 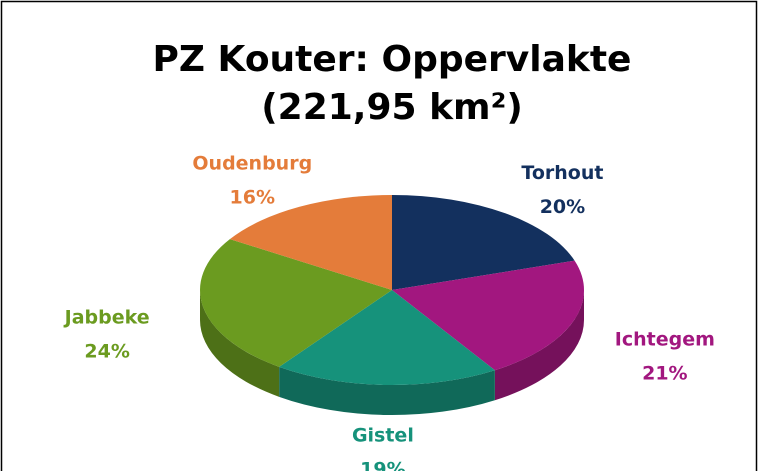 I want to click on slice-label: Ichtegem, so click(x=665, y=340).